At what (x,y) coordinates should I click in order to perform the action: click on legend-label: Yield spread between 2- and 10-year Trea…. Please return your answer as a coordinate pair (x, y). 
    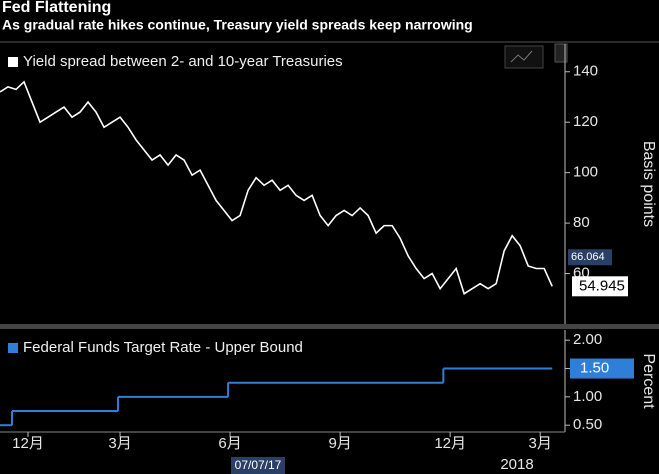
    Looking at the image, I should click on (183, 61).